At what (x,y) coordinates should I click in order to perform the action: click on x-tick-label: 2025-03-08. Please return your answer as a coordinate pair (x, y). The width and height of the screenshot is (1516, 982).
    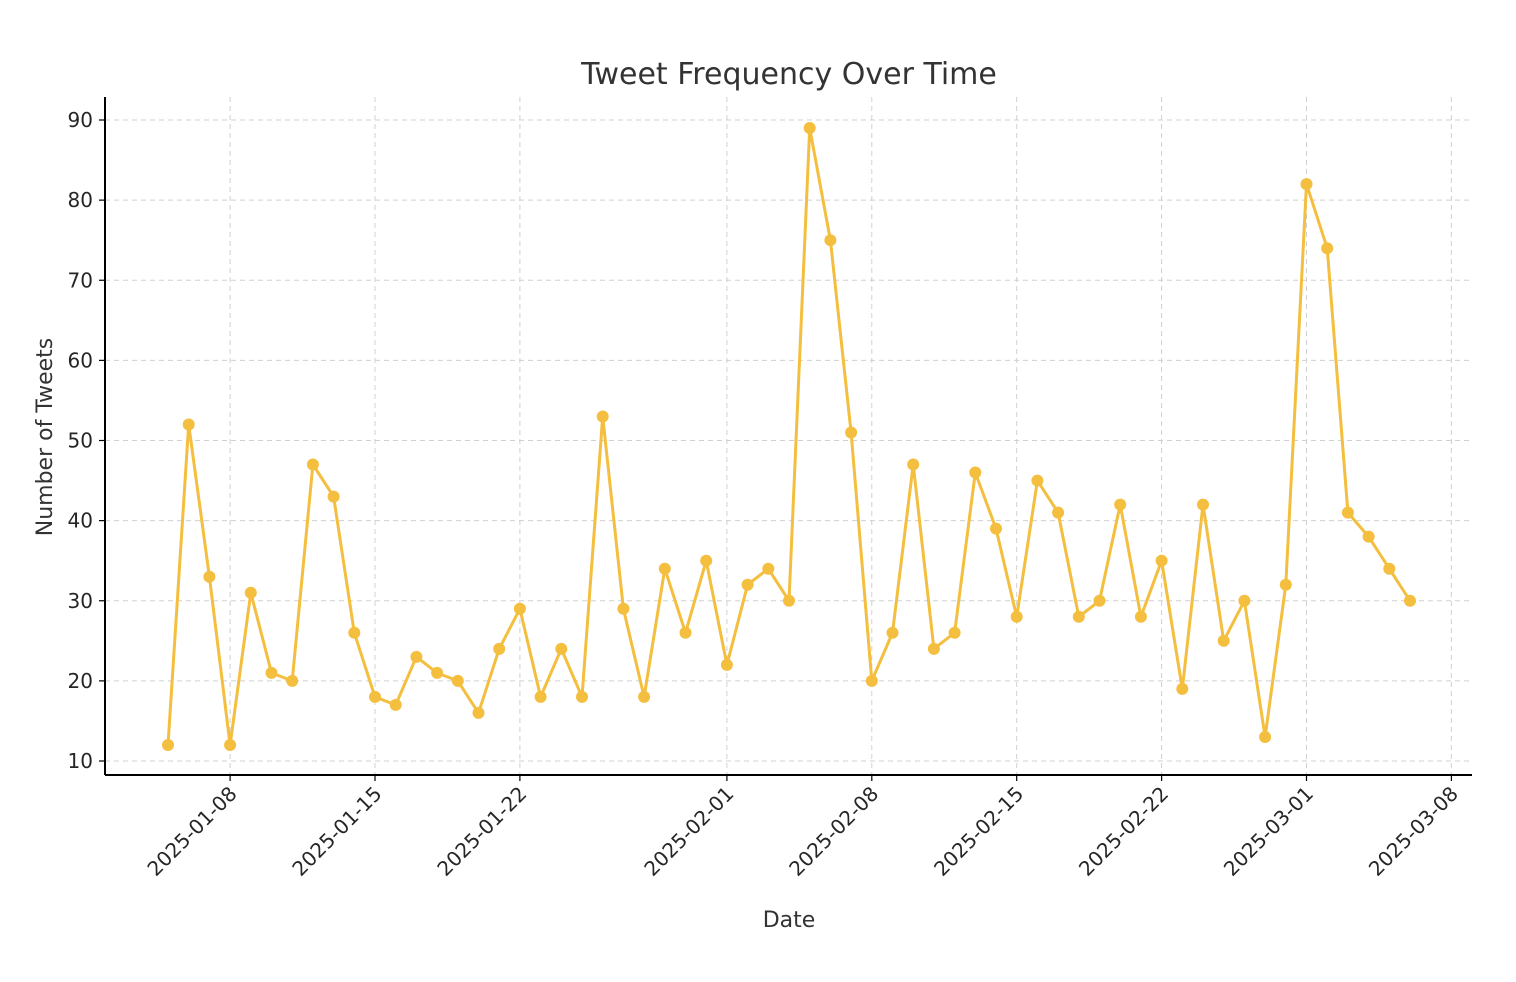
    Looking at the image, I should click on (1413, 831).